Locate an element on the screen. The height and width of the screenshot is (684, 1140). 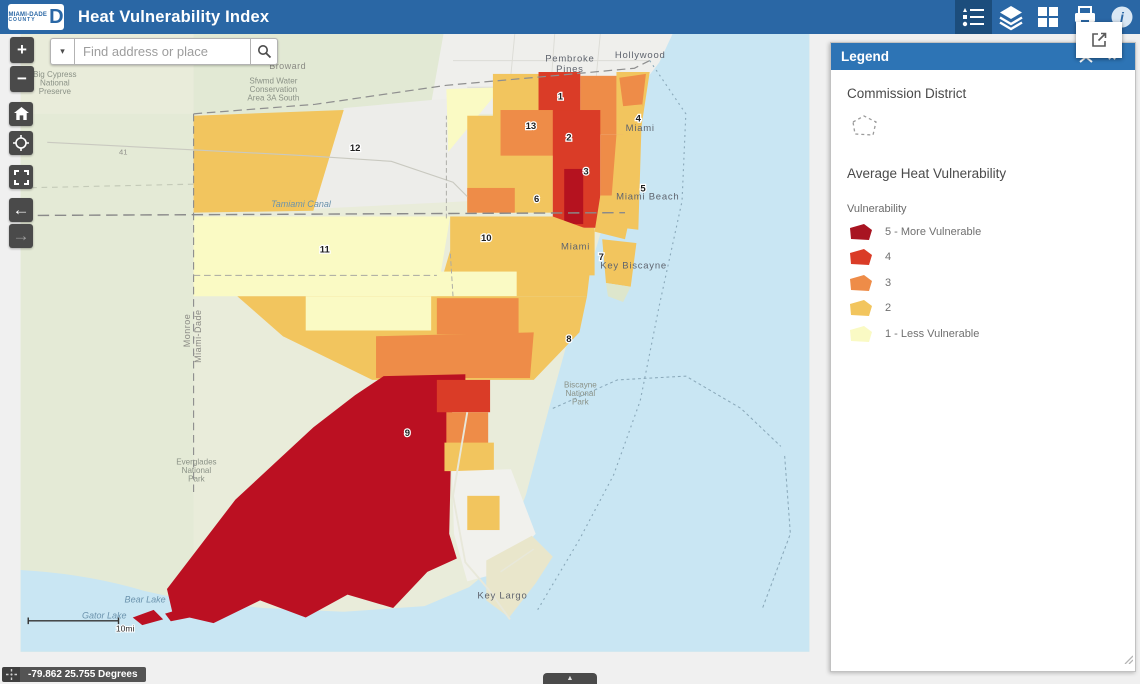
sfwmd-label-2: Conservation is located at coordinates (274, 89).